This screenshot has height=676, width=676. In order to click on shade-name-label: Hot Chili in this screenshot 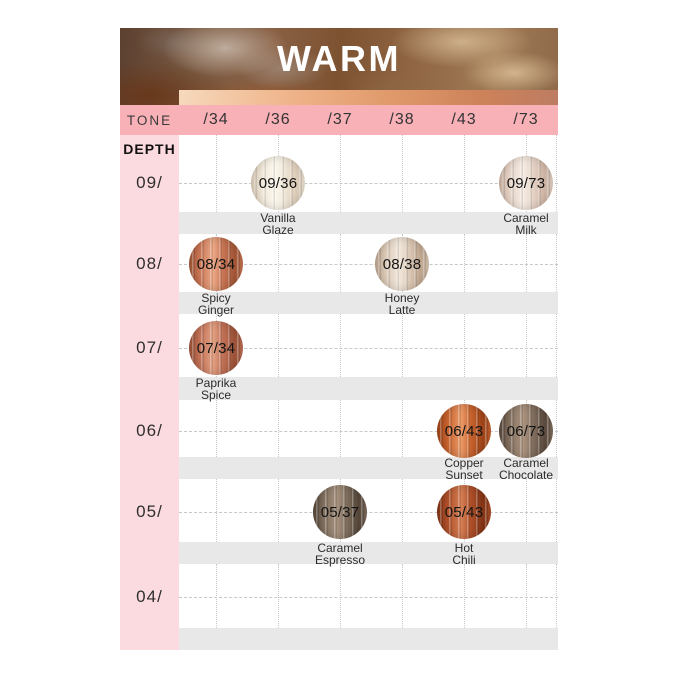, I will do `click(464, 554)`.